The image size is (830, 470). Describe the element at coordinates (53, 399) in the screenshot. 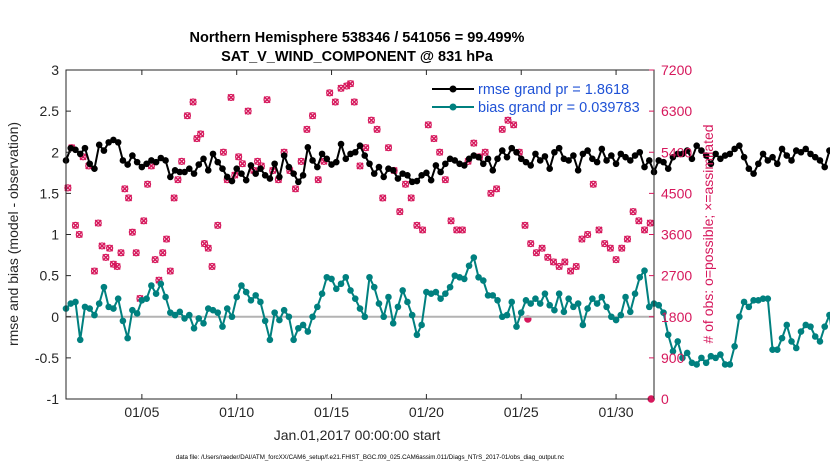

I see `y-tick-label-left: -1` at that location.